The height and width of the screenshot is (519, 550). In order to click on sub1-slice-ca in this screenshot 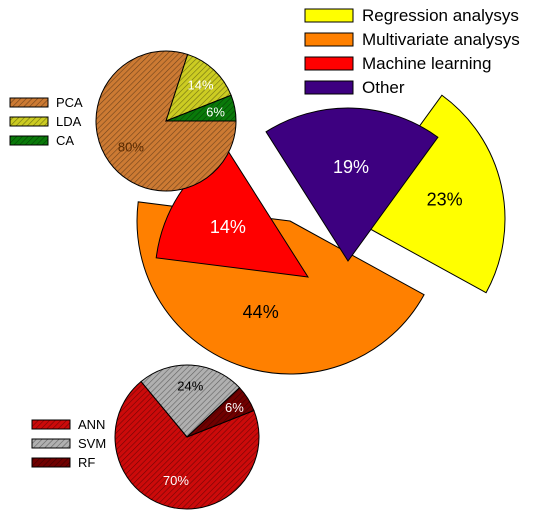, I will do `click(201, 108)`.